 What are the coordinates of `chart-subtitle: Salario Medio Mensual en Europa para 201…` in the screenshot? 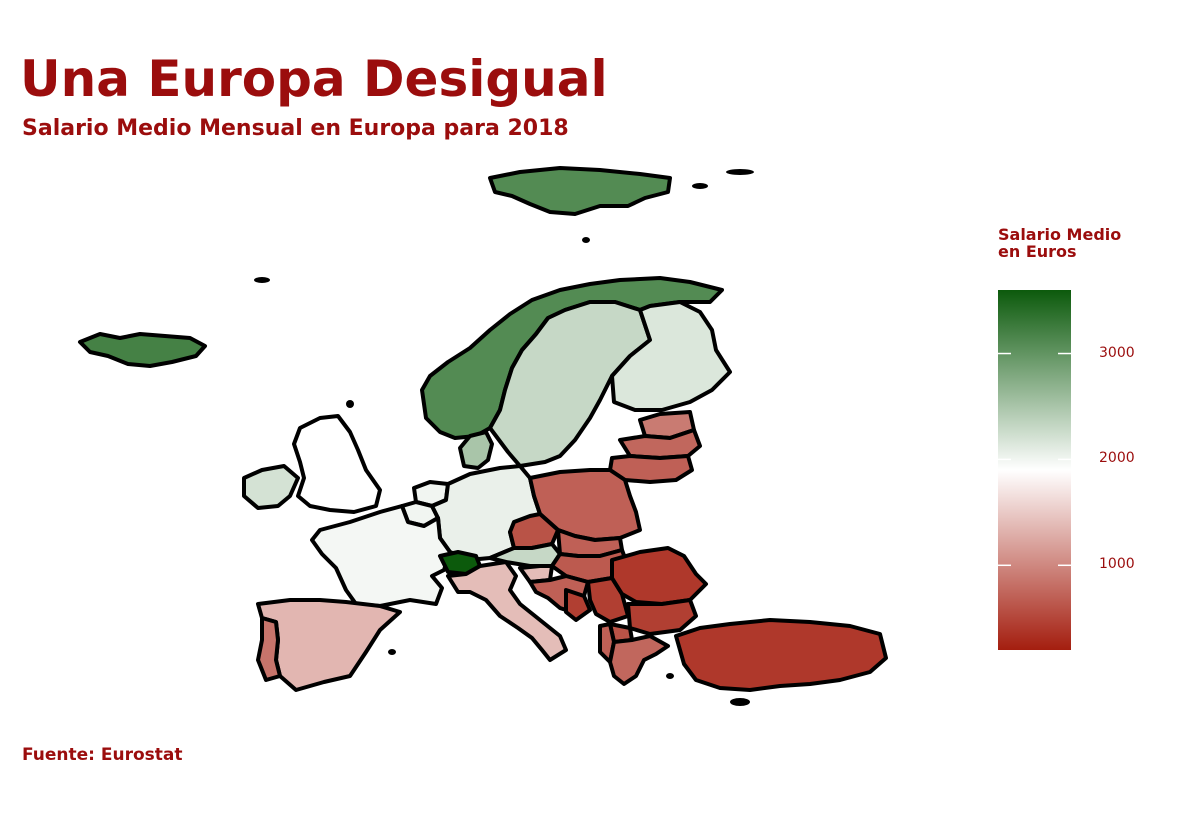 It's located at (295, 128).